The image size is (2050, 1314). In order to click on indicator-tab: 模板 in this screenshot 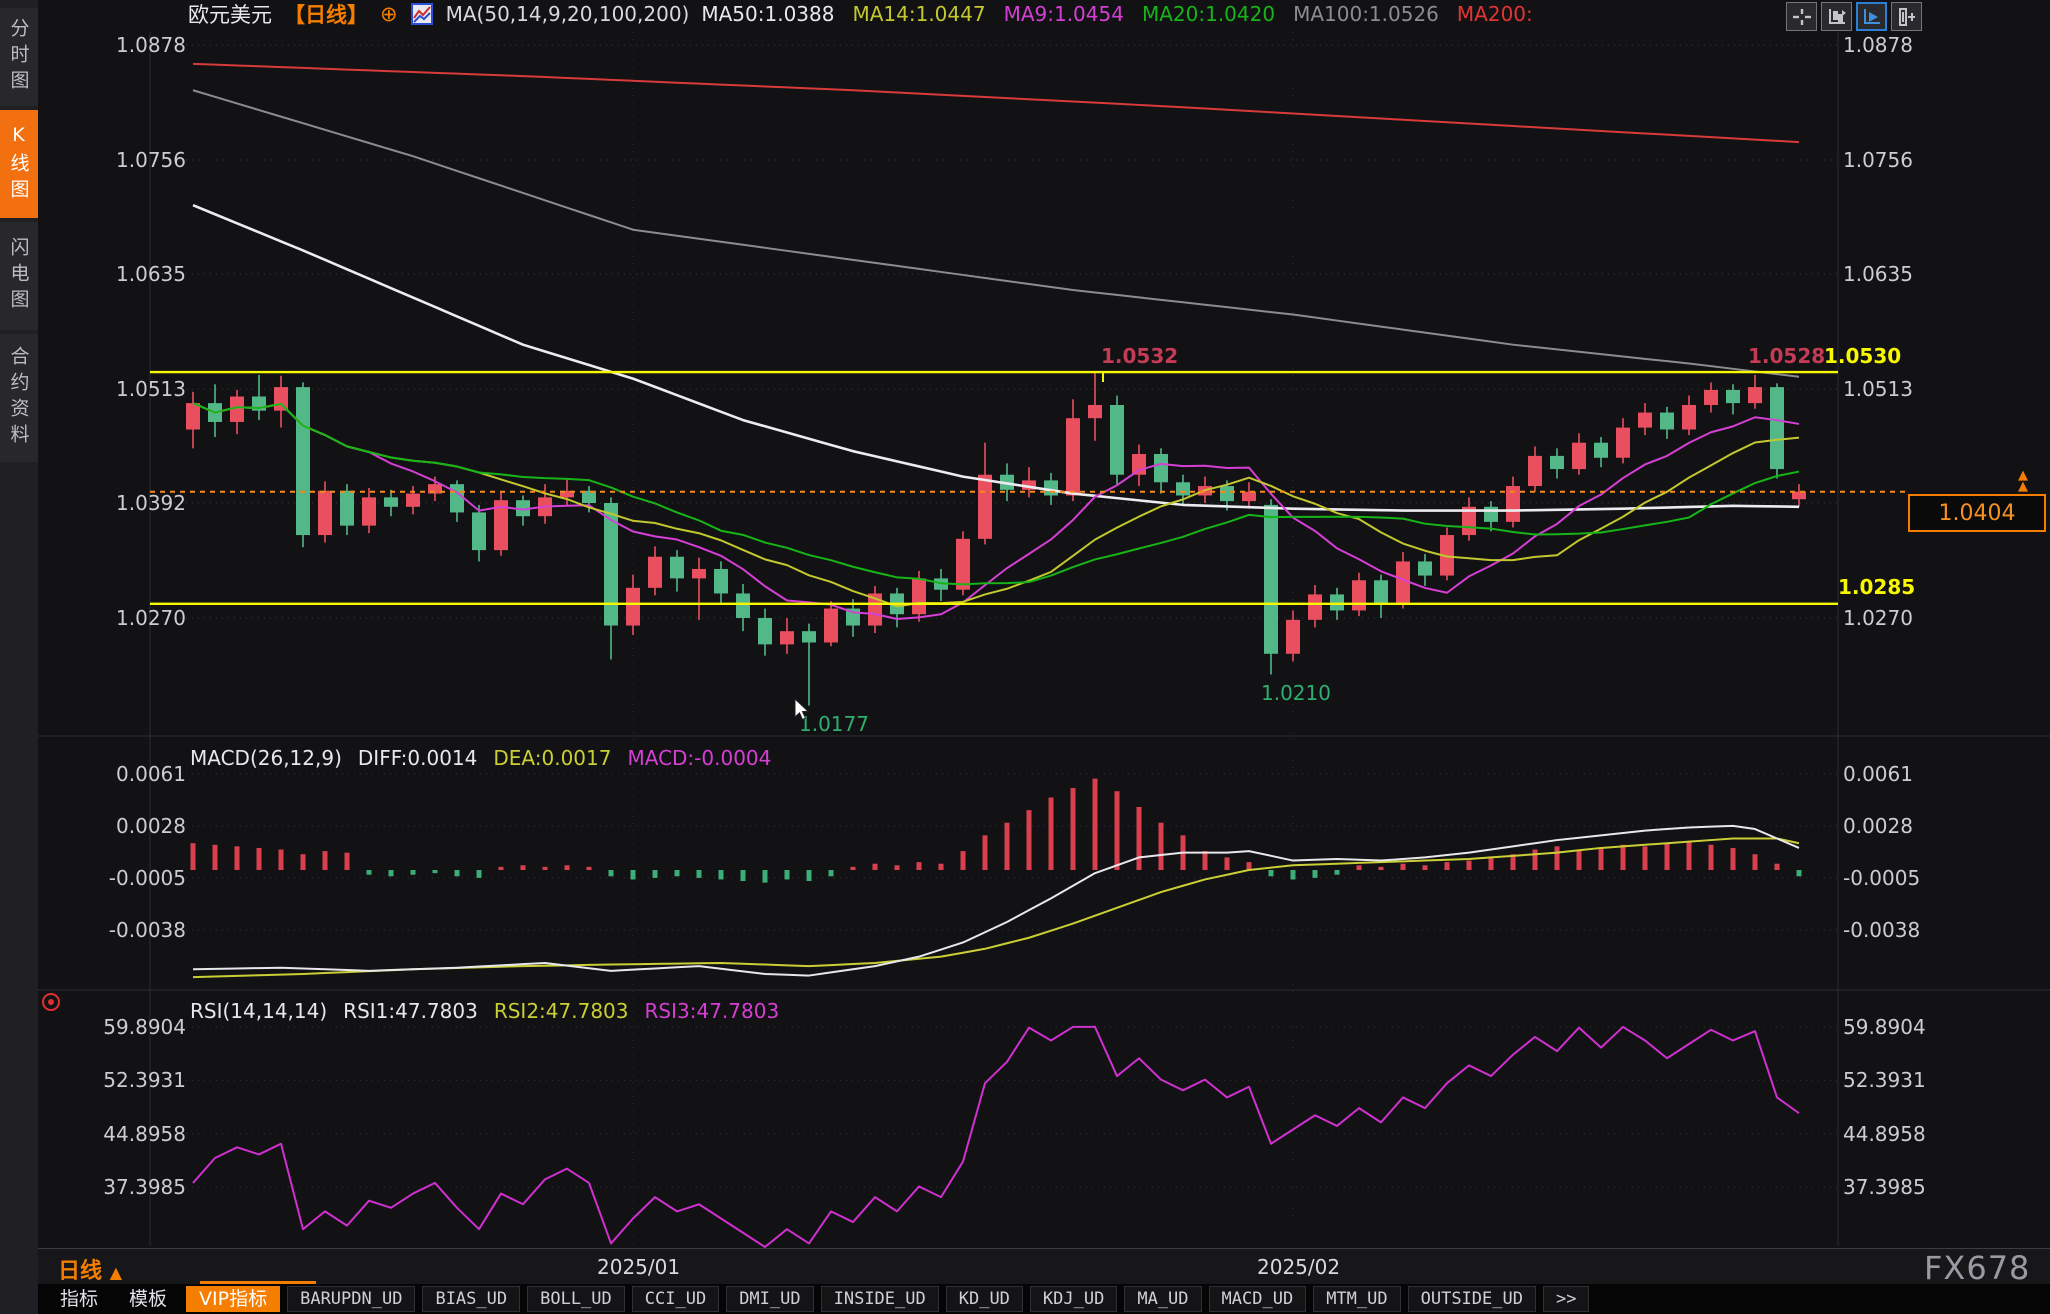, I will do `click(148, 1299)`.